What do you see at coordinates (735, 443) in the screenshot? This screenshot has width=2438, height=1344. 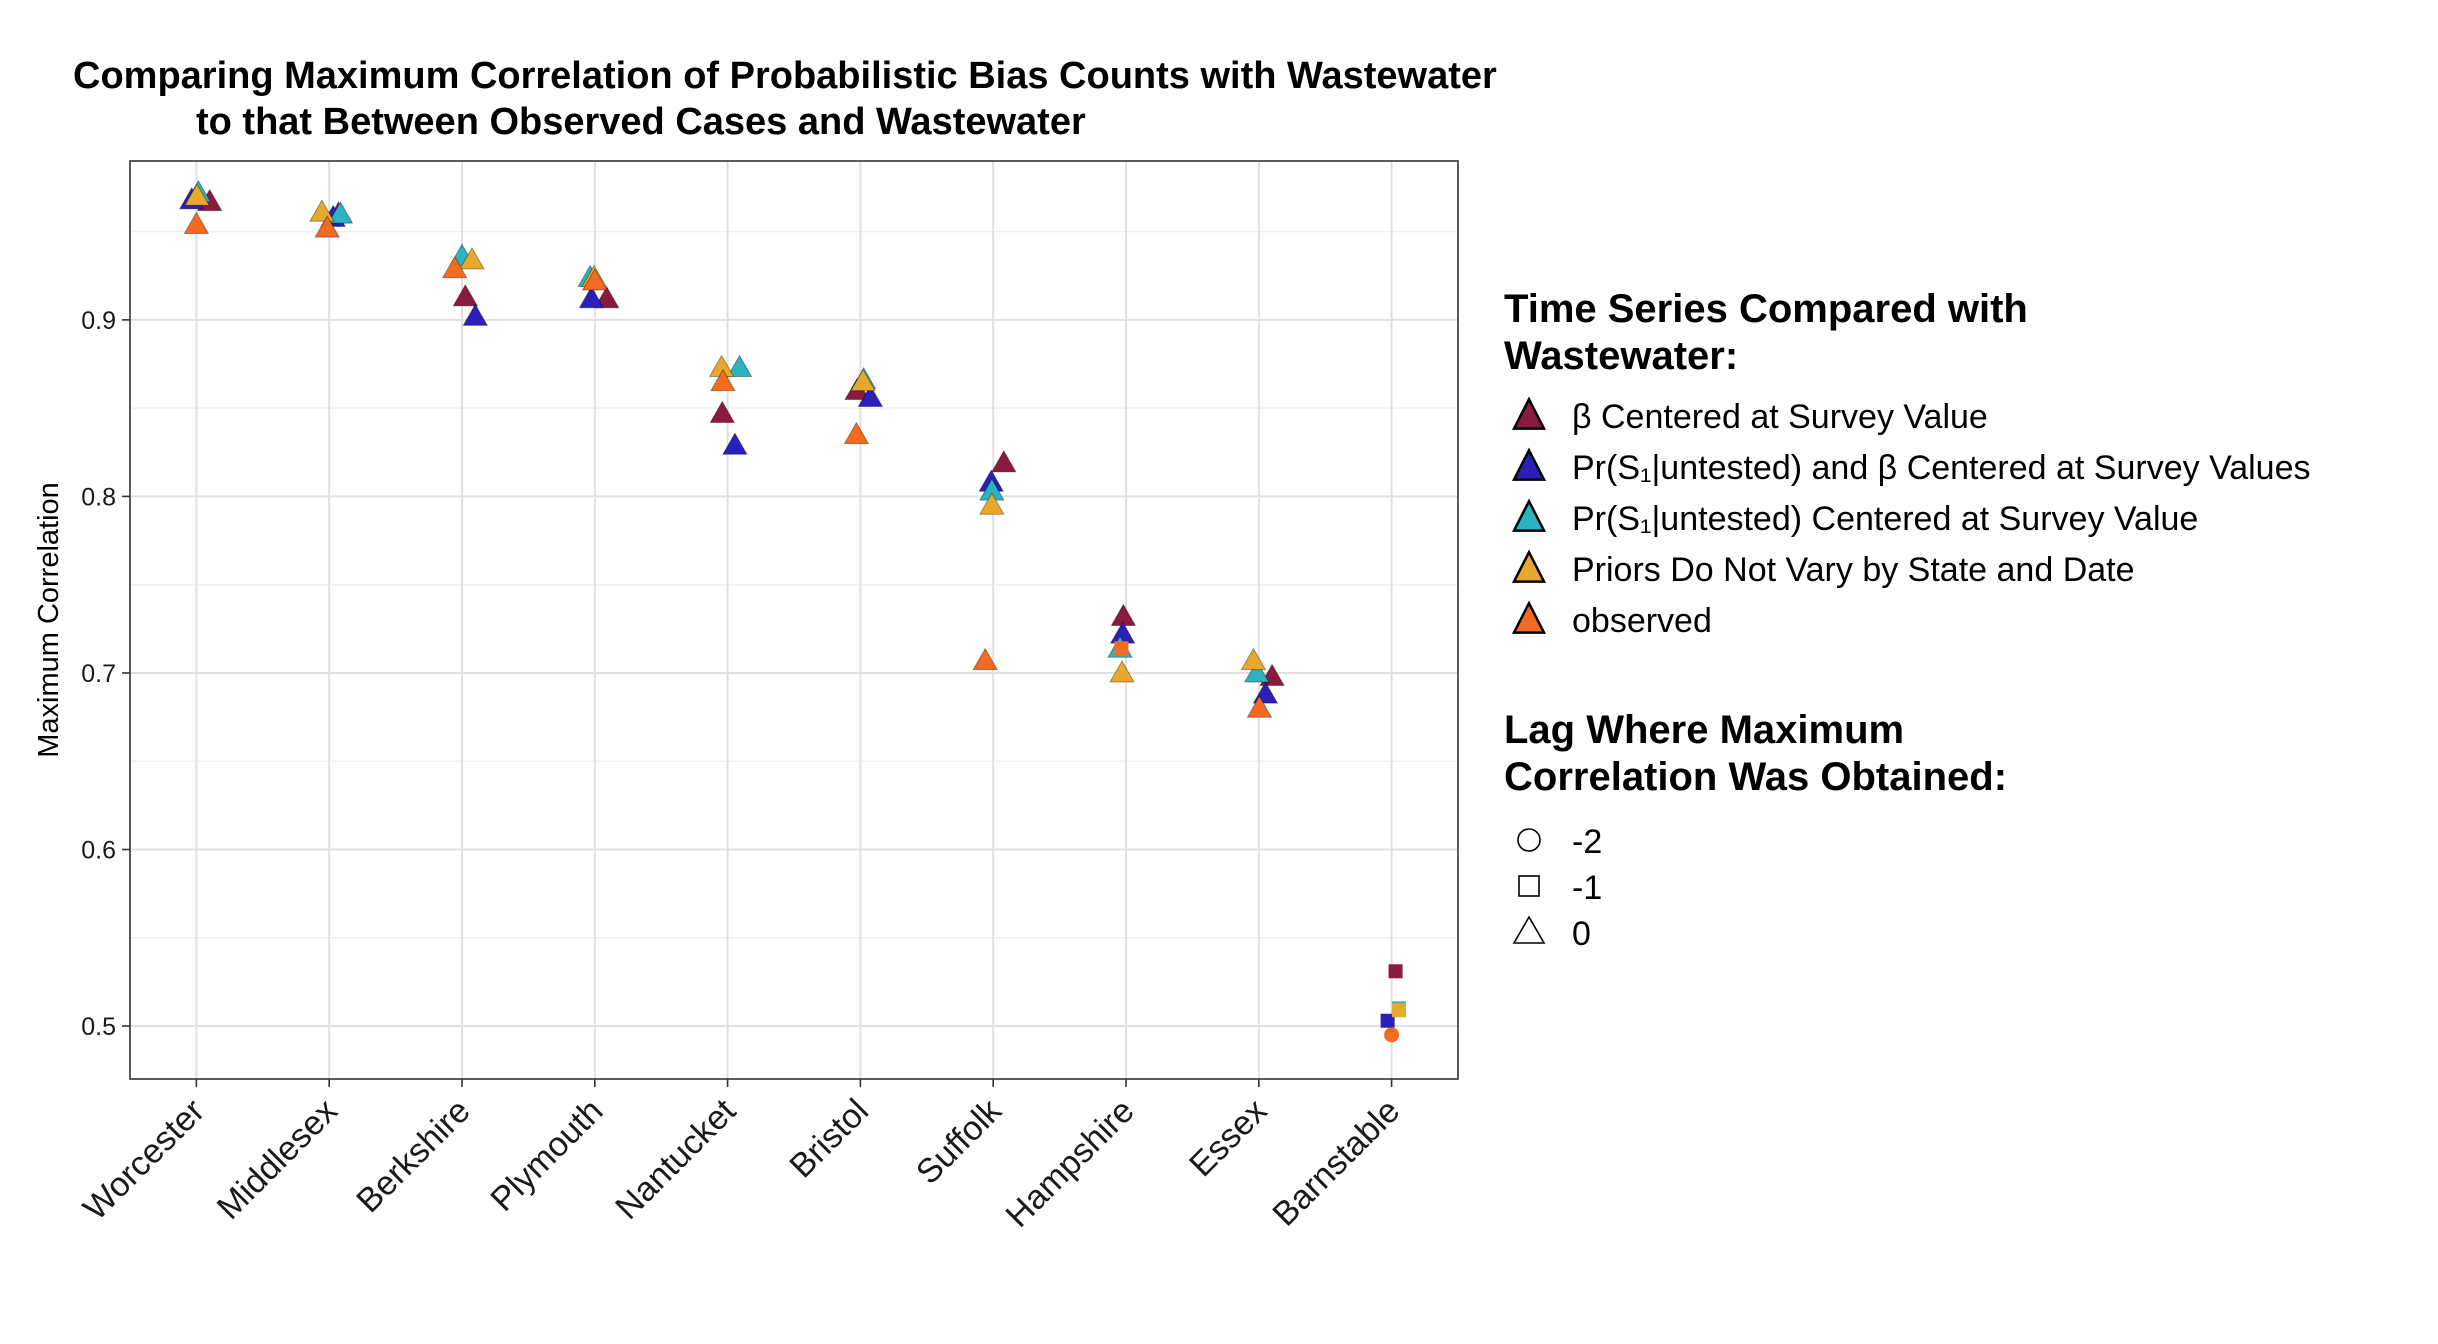 I see `data-point-series-1-nantucket` at bounding box center [735, 443].